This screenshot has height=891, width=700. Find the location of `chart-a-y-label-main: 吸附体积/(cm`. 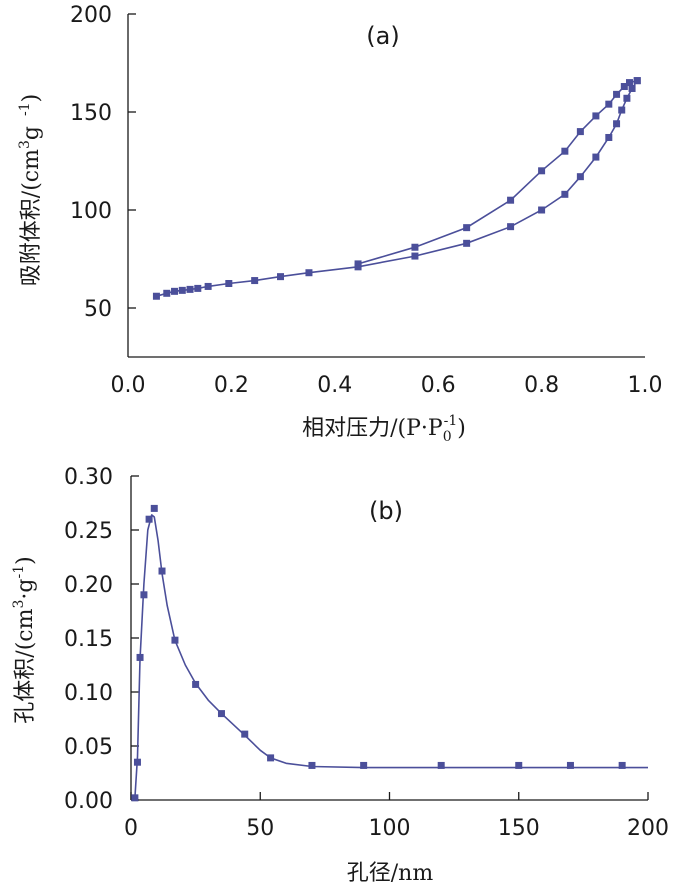

chart-a-y-label-main: 吸附体积/(cm is located at coordinates (31, 217).